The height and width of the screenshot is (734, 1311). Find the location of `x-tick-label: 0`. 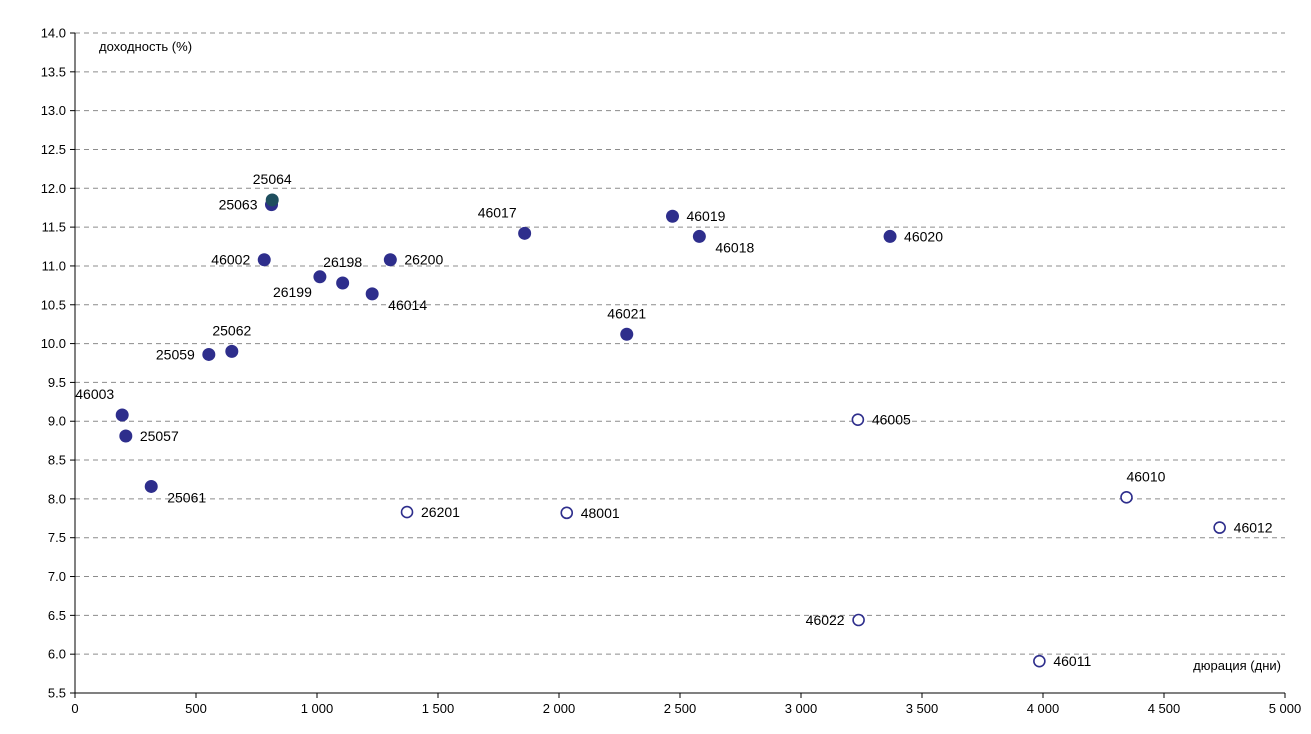

x-tick-label: 0 is located at coordinates (74, 708).